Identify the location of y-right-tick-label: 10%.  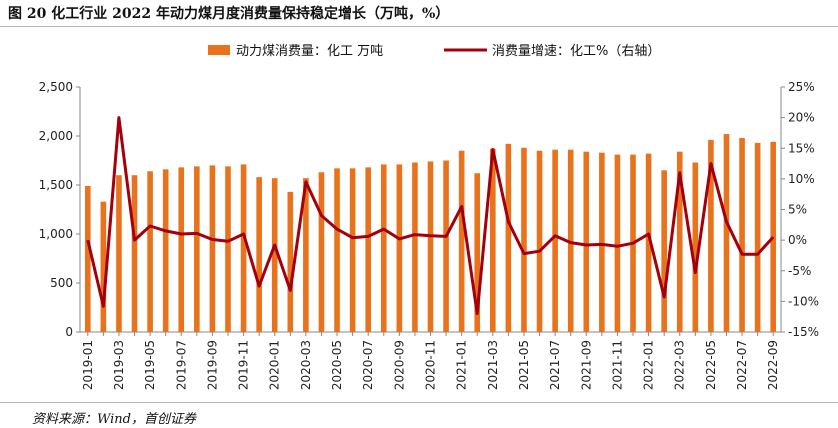
(801, 179).